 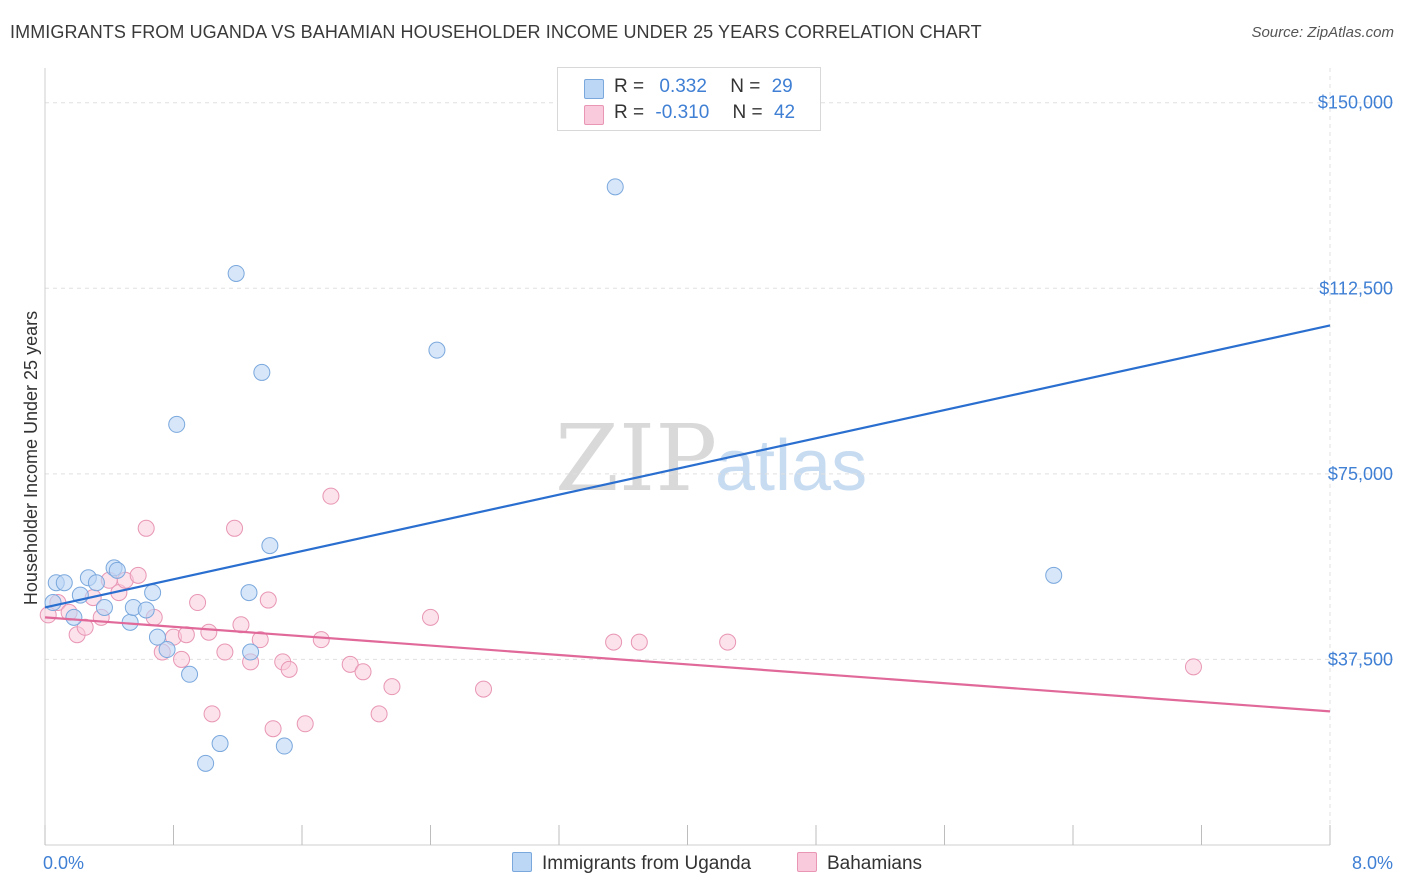 I want to click on y-tick-labels: $37,500 $75,000 $112,500 $150,000, so click(x=1355, y=381).